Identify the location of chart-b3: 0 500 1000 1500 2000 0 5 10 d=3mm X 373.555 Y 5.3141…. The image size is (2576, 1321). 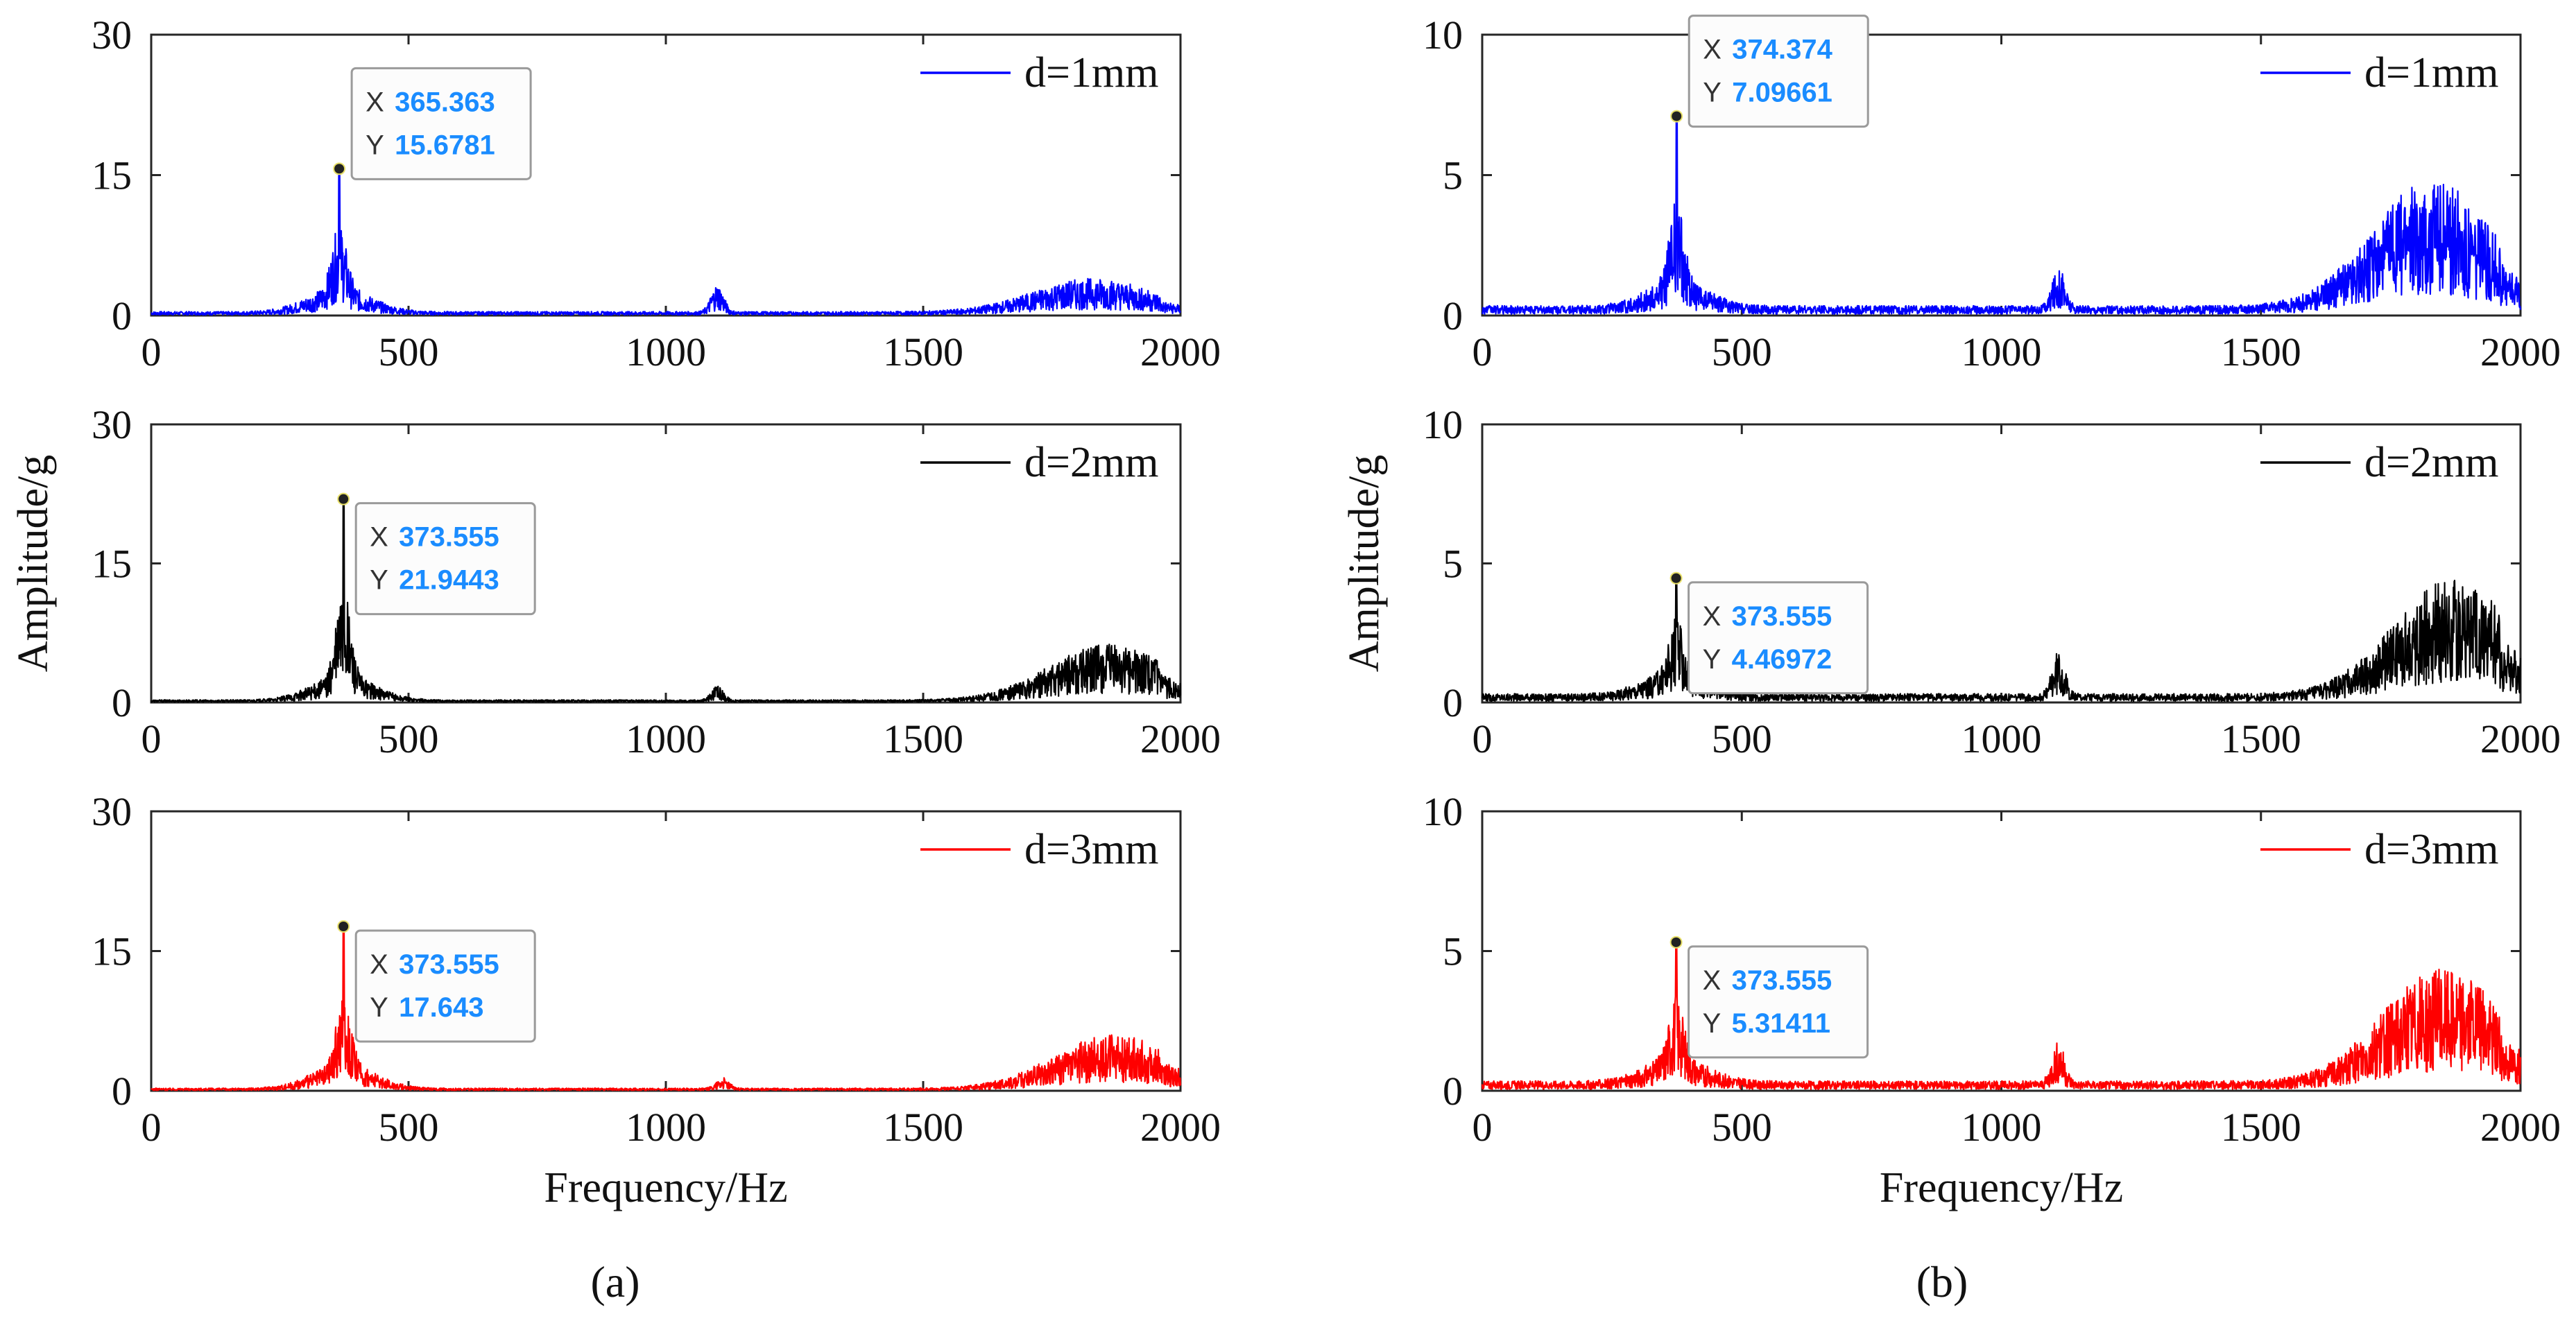
(1992, 1000).